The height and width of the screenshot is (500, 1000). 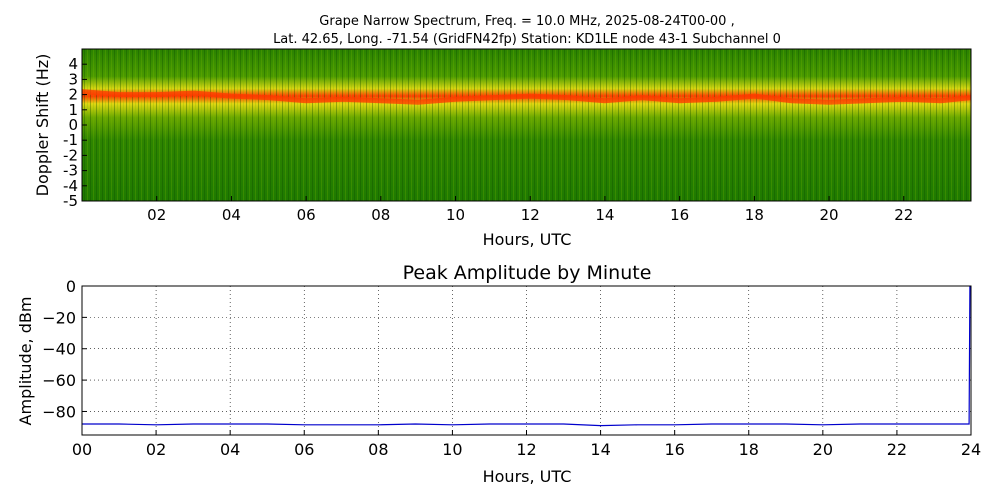 What do you see at coordinates (73, 95) in the screenshot?
I see `spectrum-ytick-label: 2` at bounding box center [73, 95].